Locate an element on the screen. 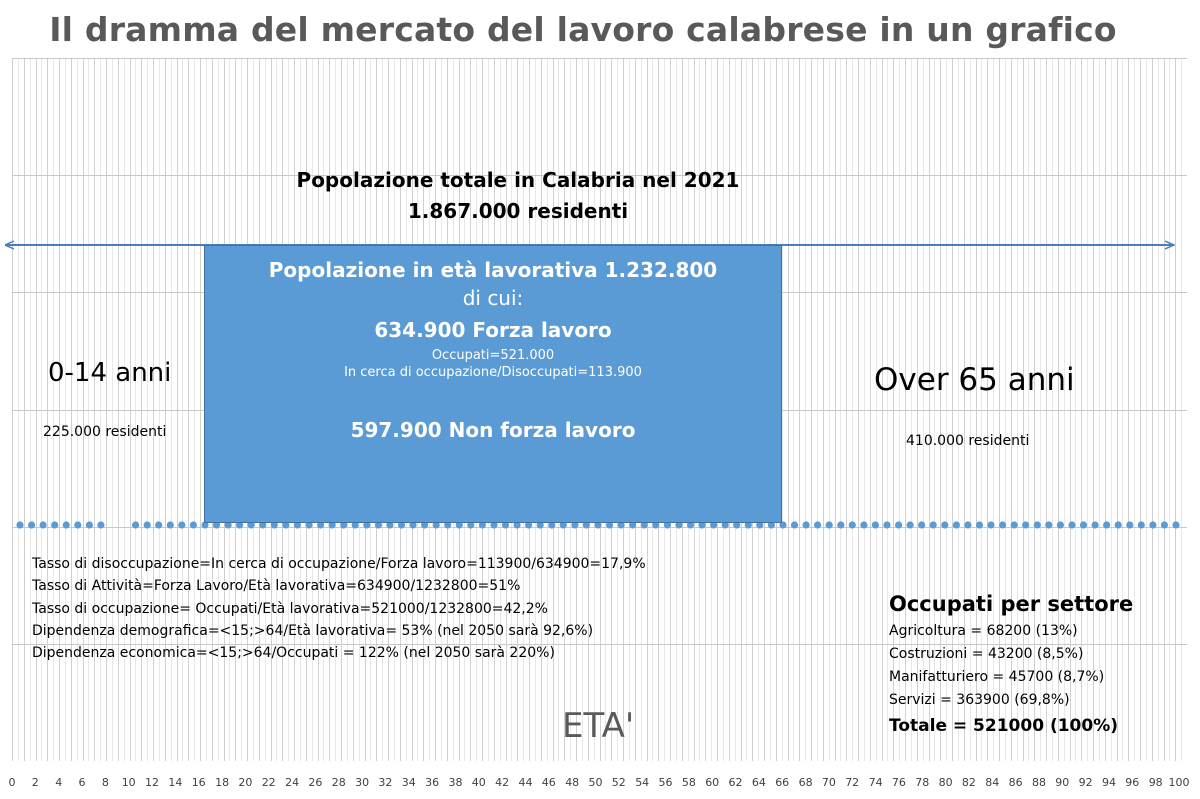 This screenshot has width=1200, height=799. axis-tick-label: 44 is located at coordinates (525, 782).